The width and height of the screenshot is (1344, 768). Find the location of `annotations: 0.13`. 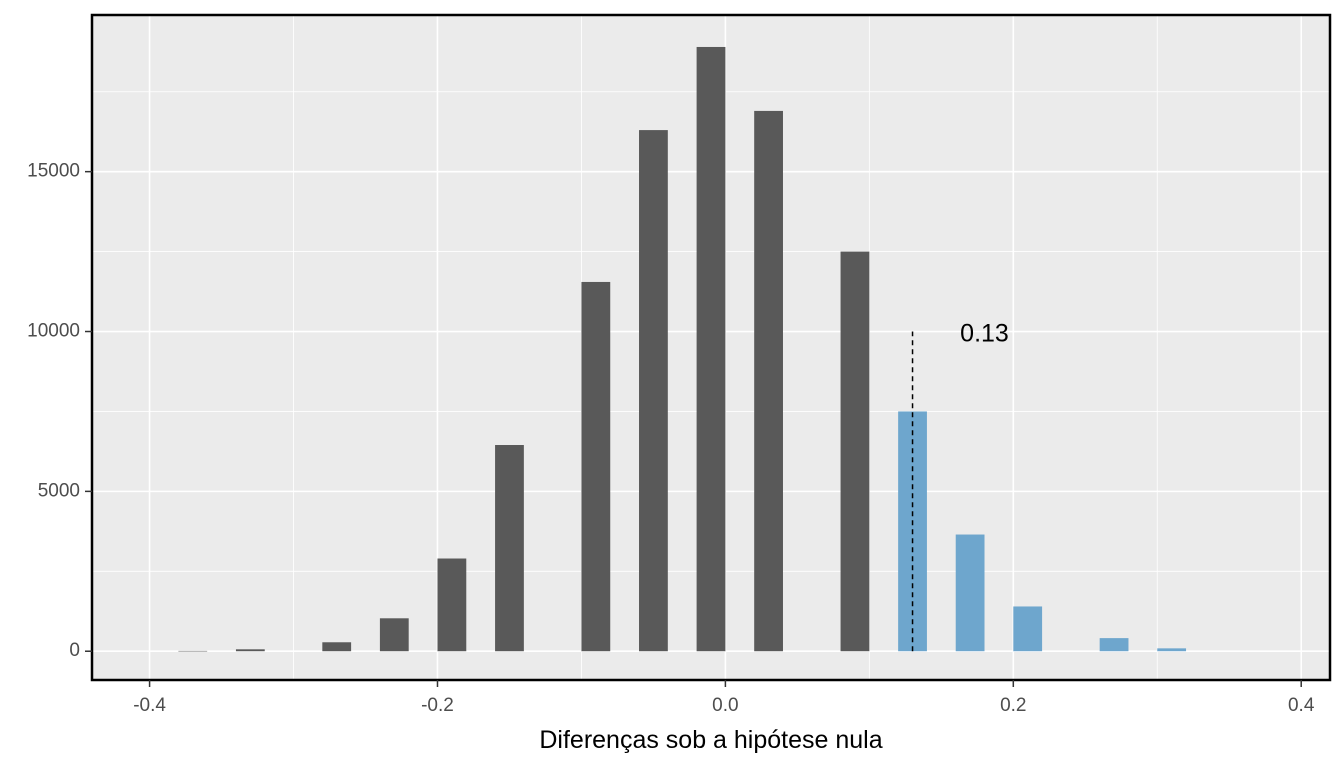

annotations: 0.13 is located at coordinates (960, 485).